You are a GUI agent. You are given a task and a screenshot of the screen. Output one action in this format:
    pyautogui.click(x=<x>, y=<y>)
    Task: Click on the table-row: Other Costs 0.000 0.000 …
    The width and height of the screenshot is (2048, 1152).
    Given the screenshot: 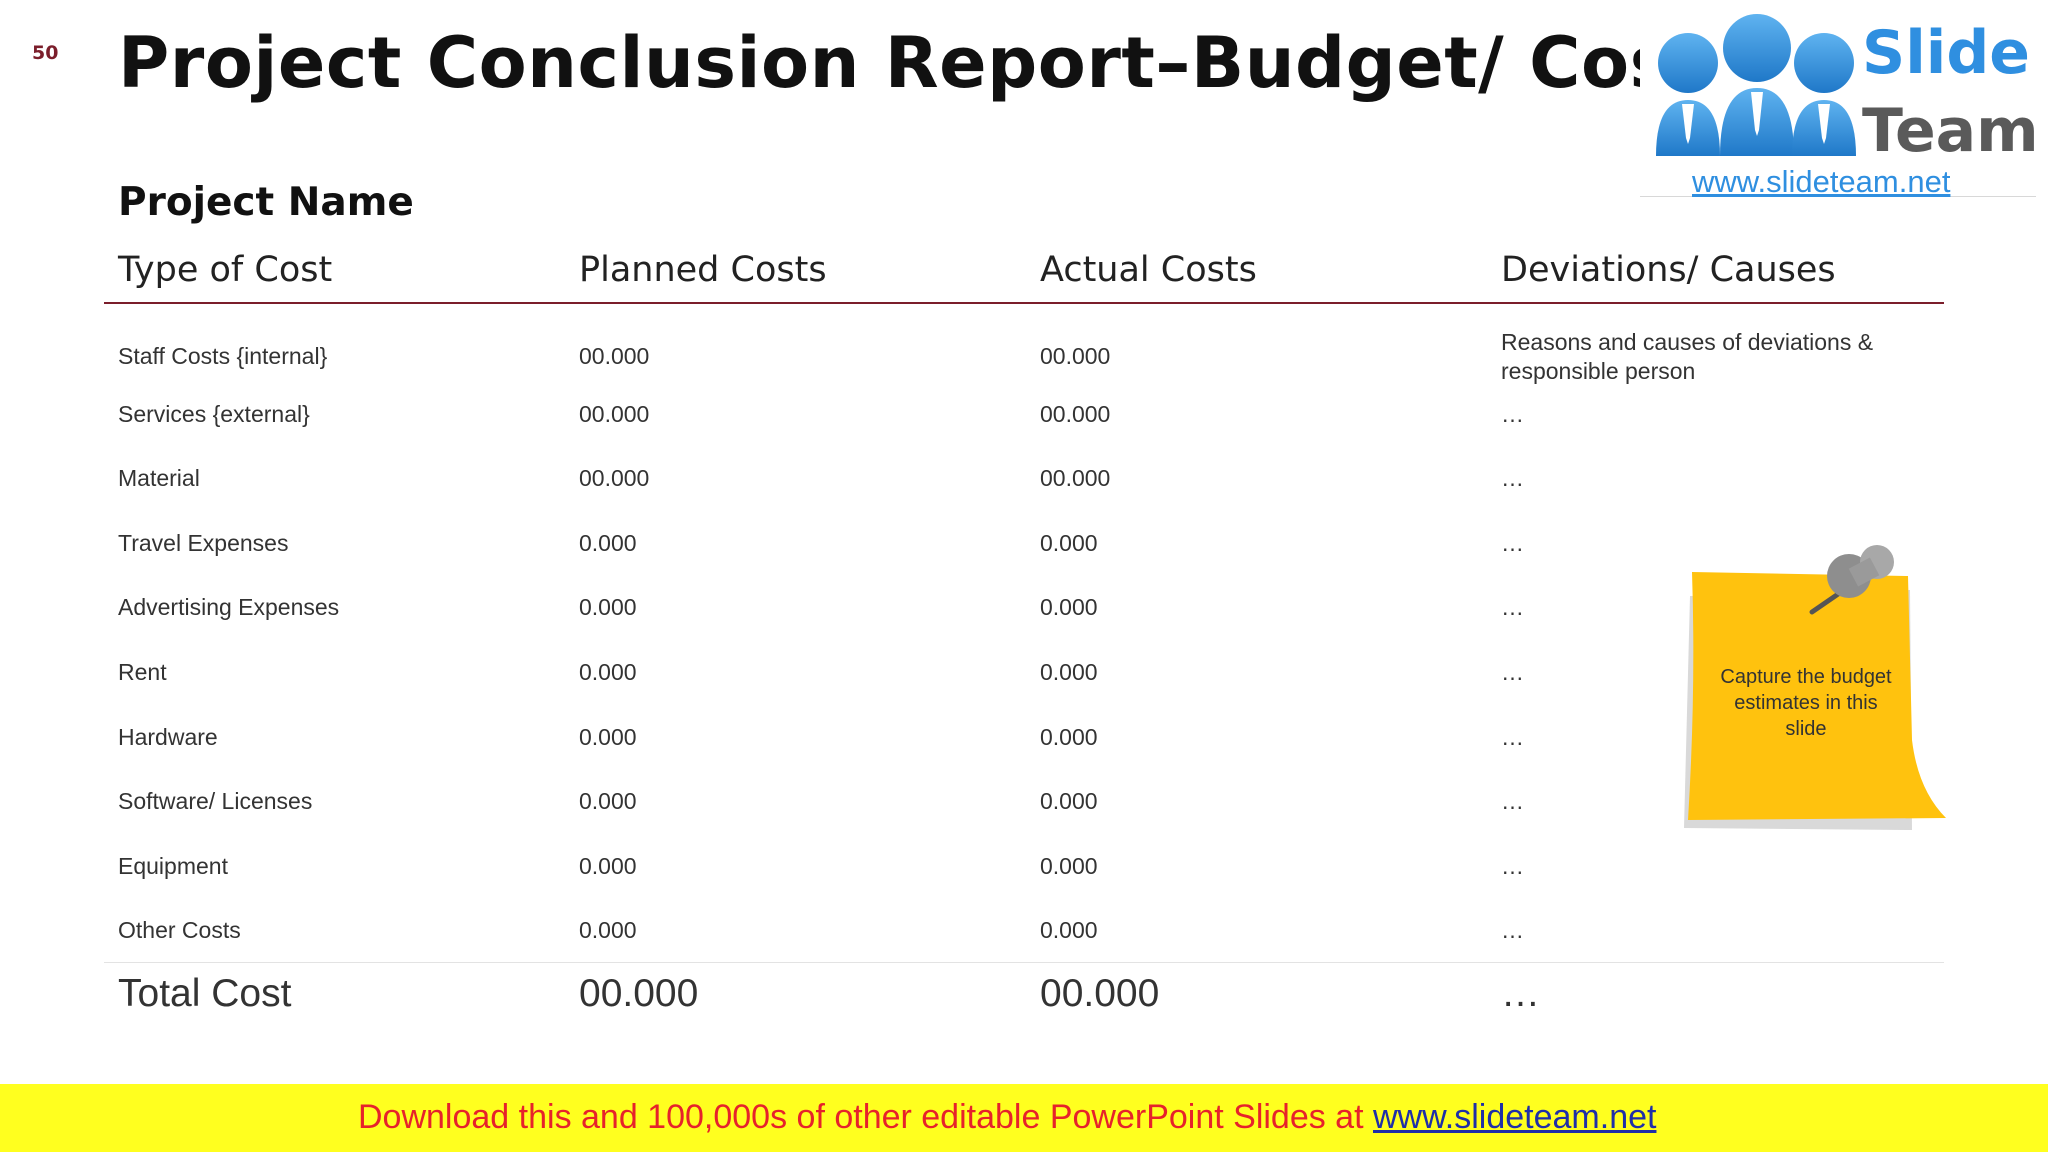 What is the action you would take?
    pyautogui.click(x=1024, y=941)
    